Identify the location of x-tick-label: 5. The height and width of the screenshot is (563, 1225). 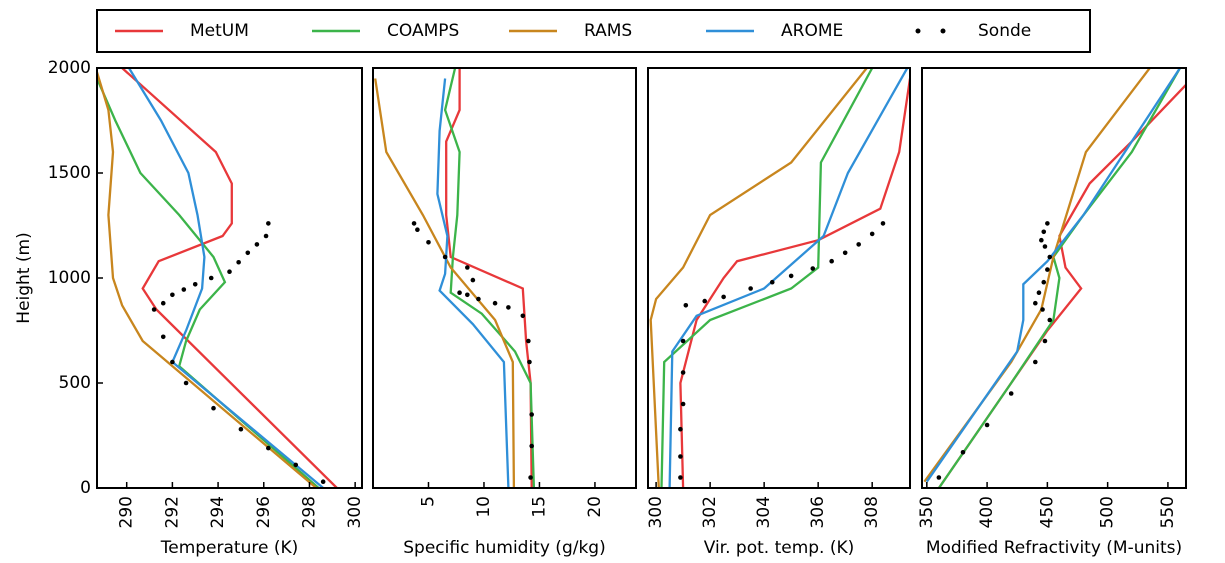
(428, 501).